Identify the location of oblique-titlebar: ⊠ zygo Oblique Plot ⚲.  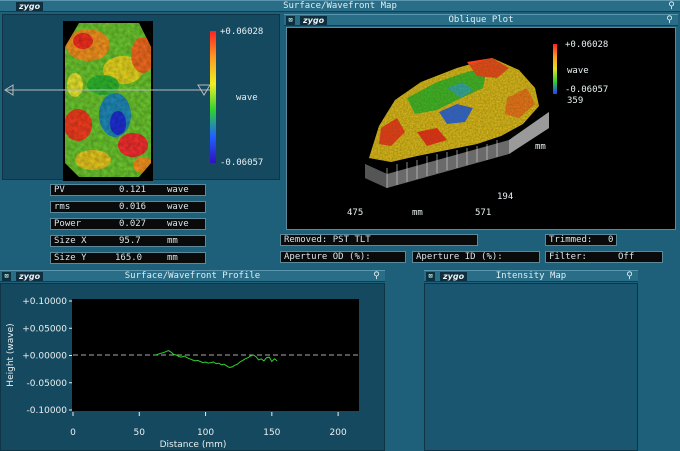
(481, 20).